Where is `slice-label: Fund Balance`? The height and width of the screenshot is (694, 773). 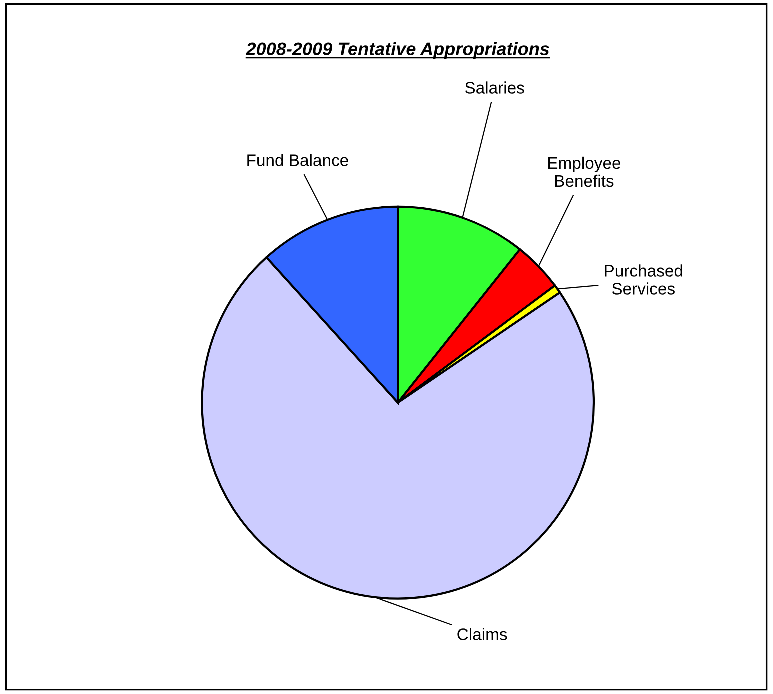
slice-label: Fund Balance is located at coordinates (298, 160).